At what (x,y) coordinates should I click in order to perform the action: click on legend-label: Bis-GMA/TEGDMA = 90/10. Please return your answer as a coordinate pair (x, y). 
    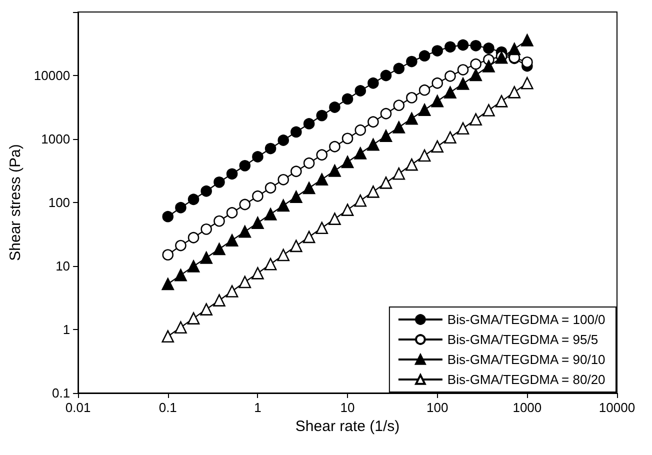
    Looking at the image, I should click on (526, 359).